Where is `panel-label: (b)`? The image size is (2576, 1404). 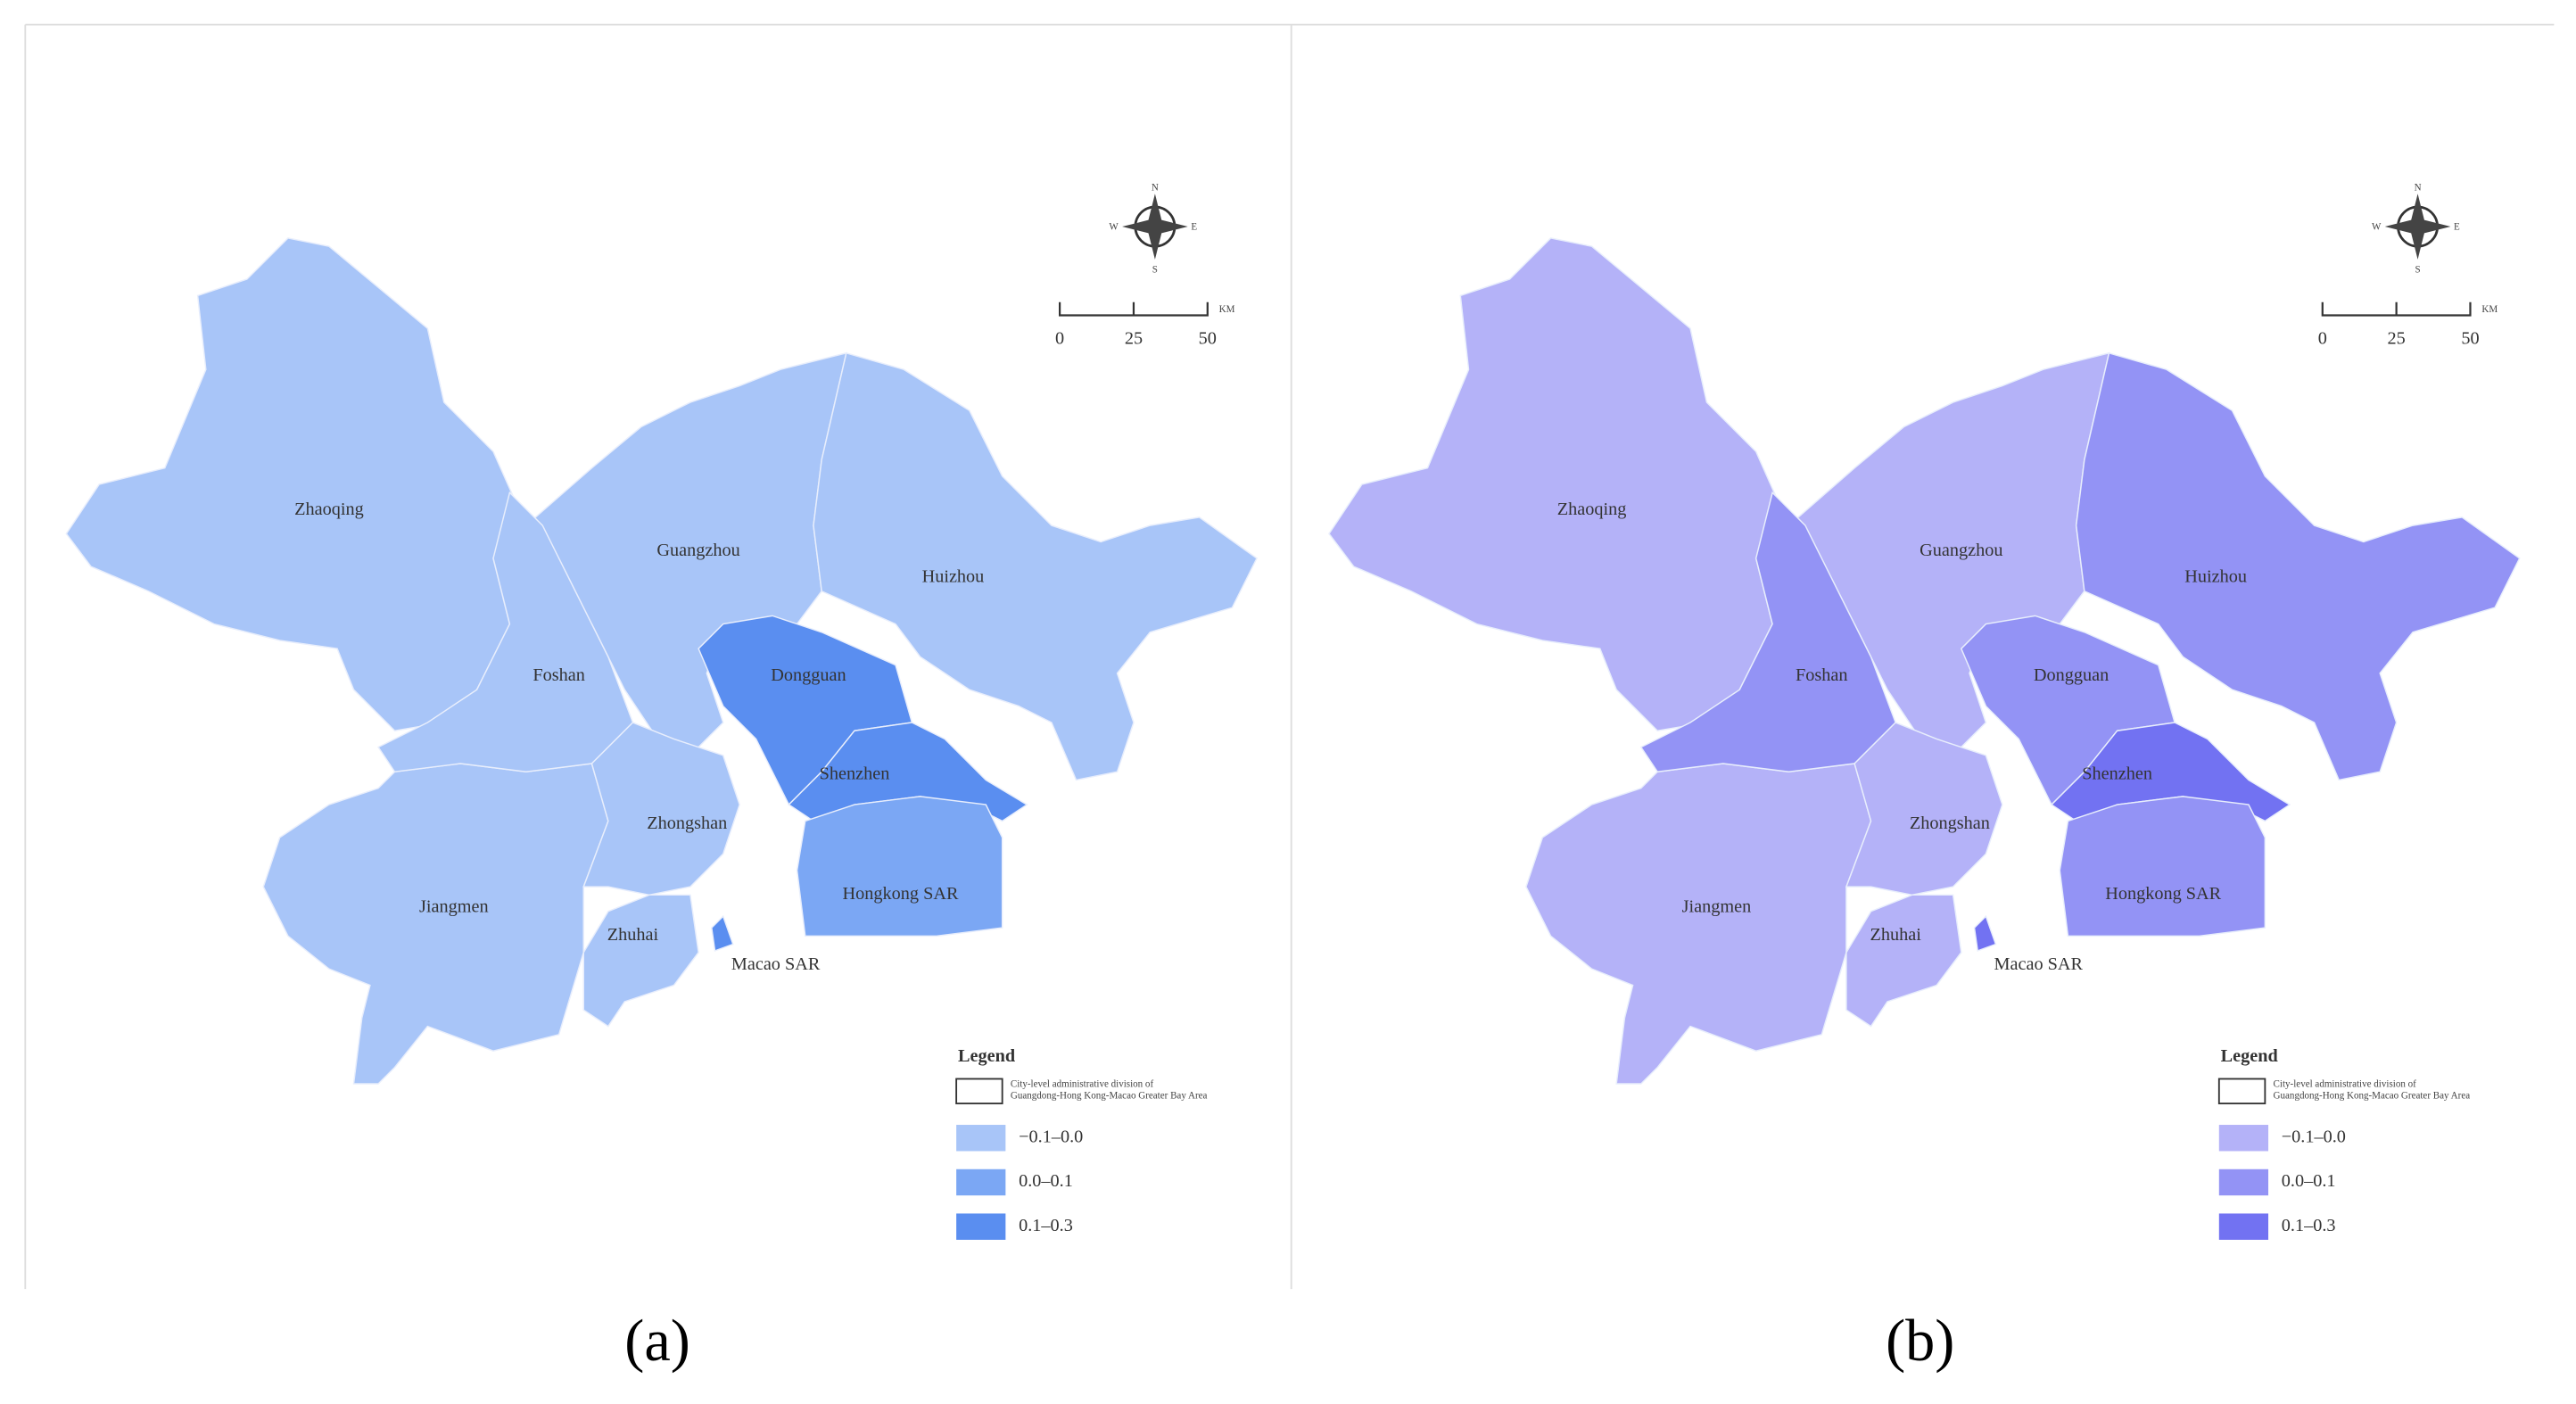
panel-label: (b) is located at coordinates (1920, 1341).